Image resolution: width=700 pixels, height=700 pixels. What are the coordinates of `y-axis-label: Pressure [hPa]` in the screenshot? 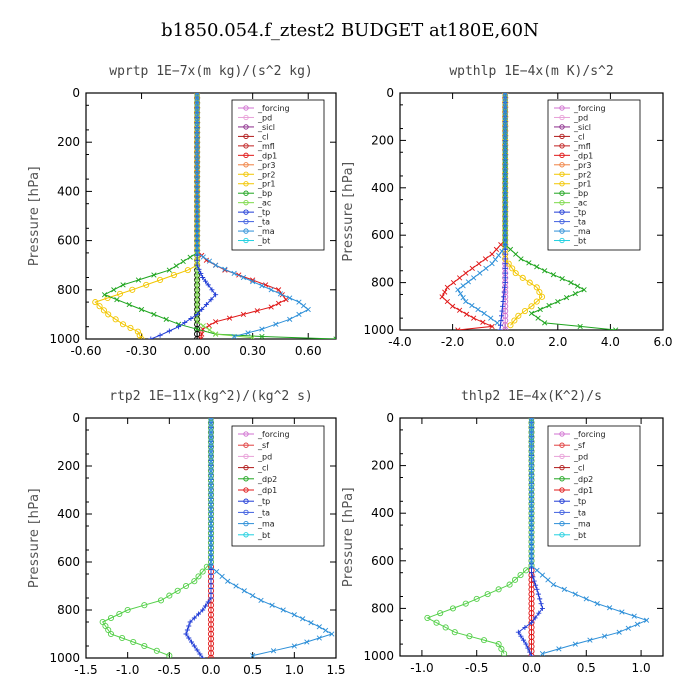 It's located at (34, 538).